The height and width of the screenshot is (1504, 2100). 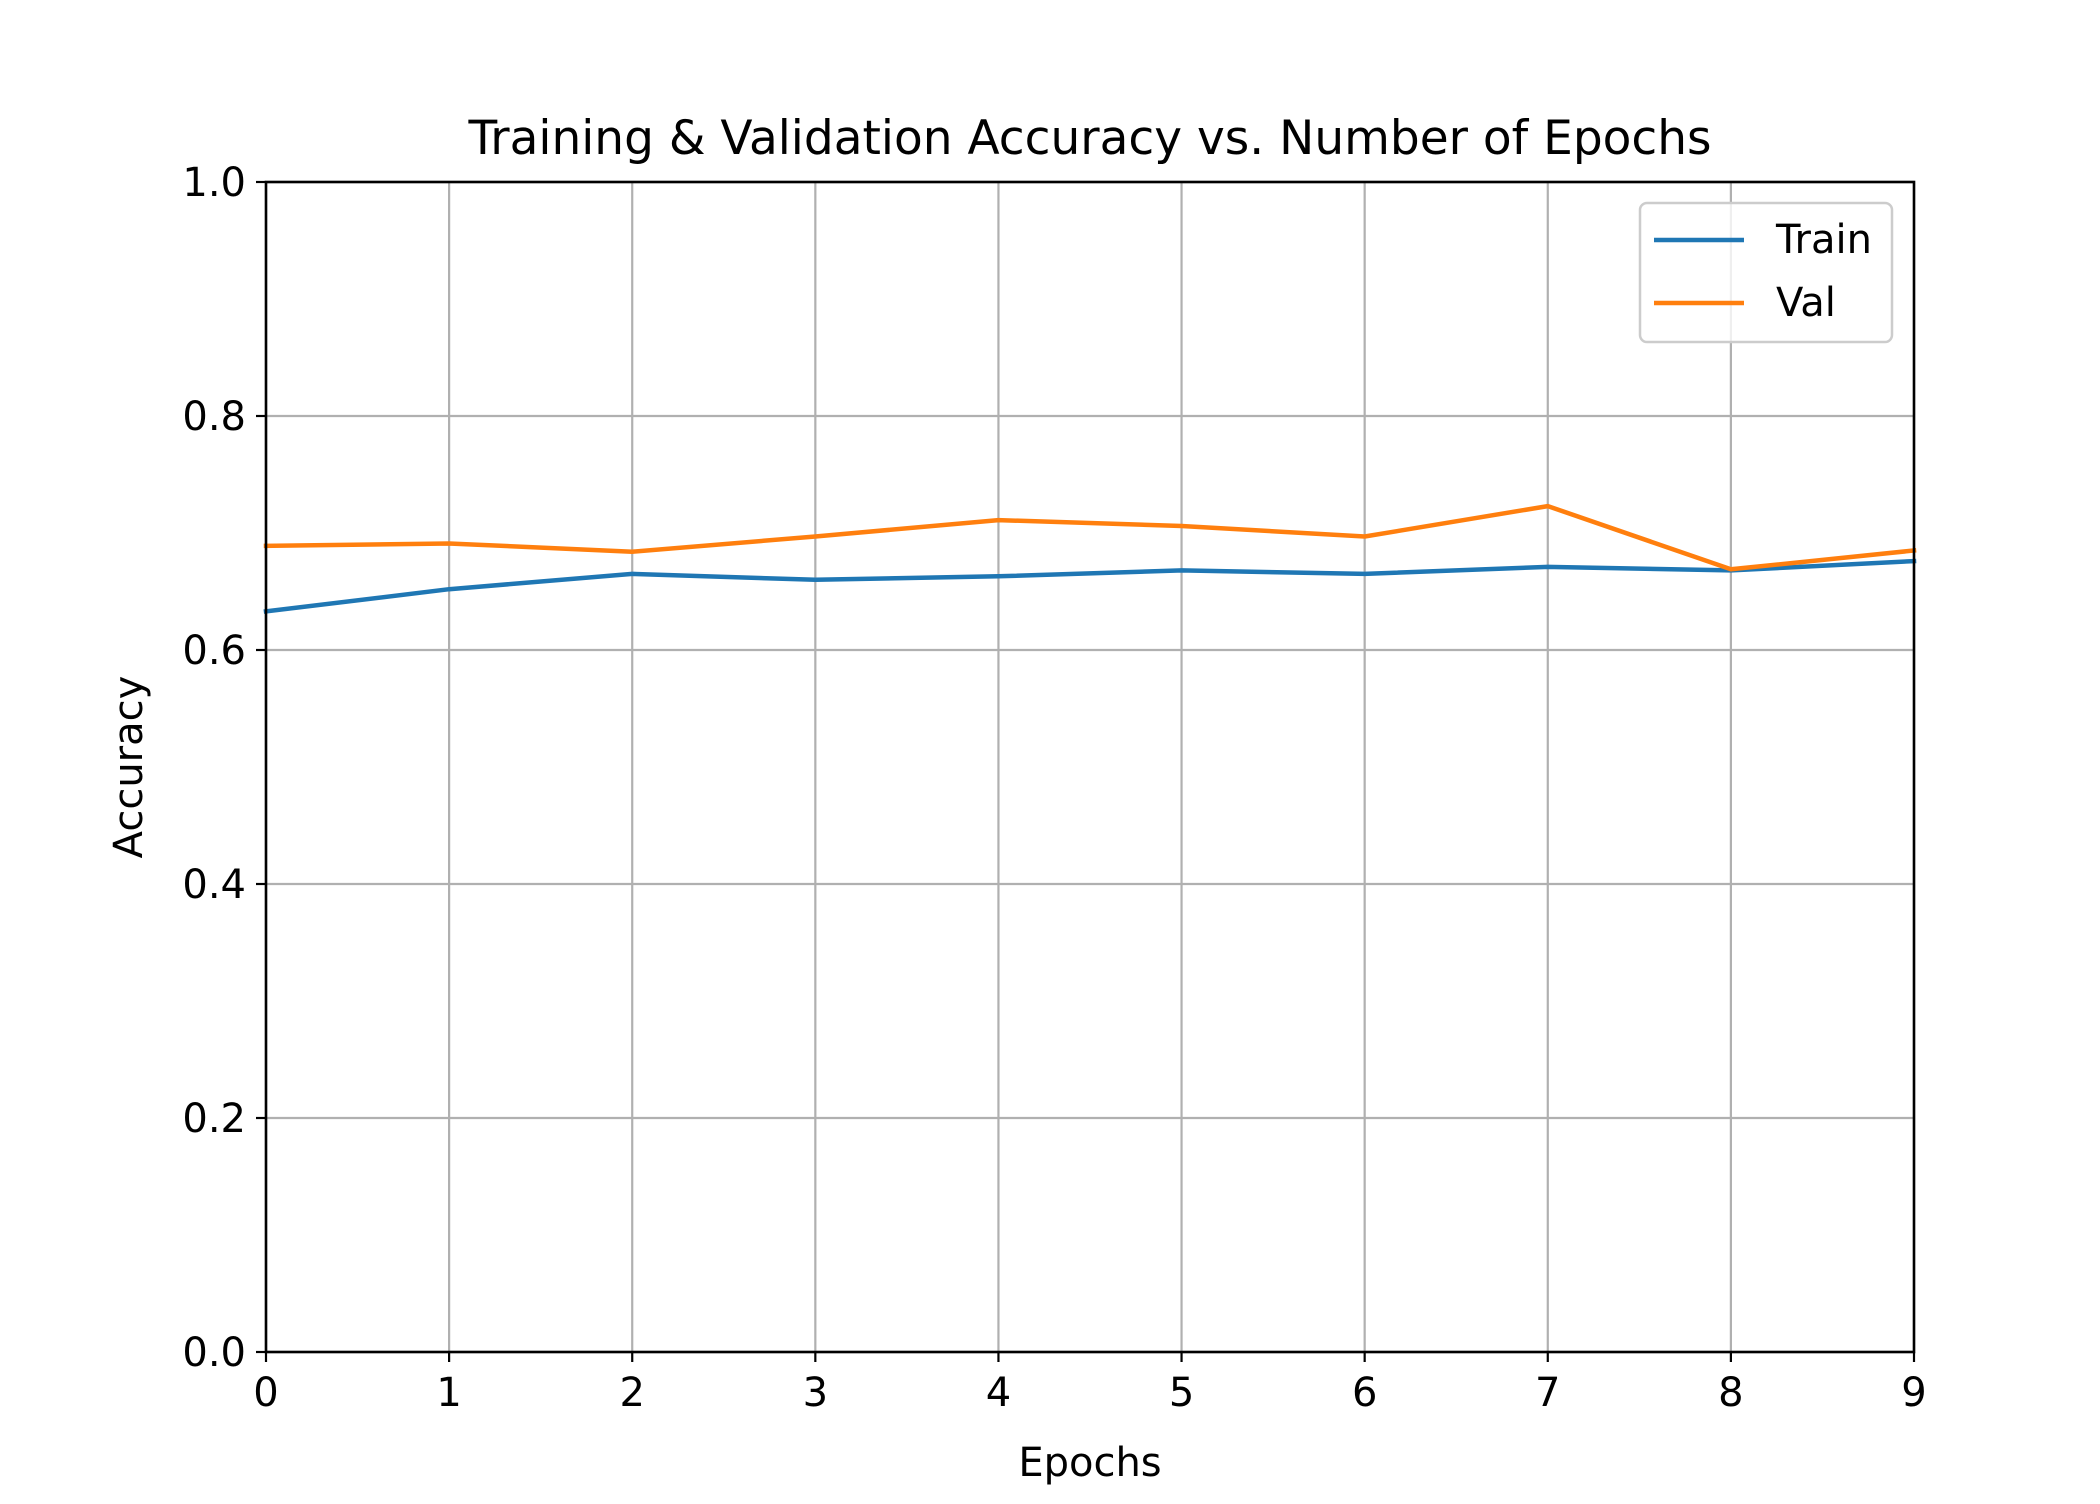 I want to click on y-tick-label: 0.0, so click(x=214, y=1353).